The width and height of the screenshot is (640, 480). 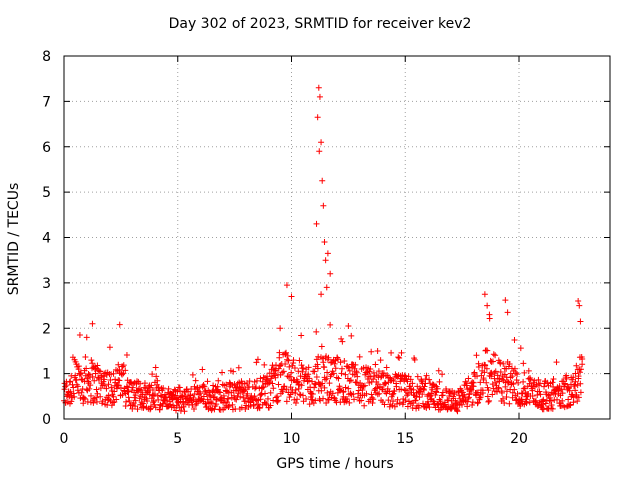 I want to click on x-tick-label: 15, so click(x=405, y=439).